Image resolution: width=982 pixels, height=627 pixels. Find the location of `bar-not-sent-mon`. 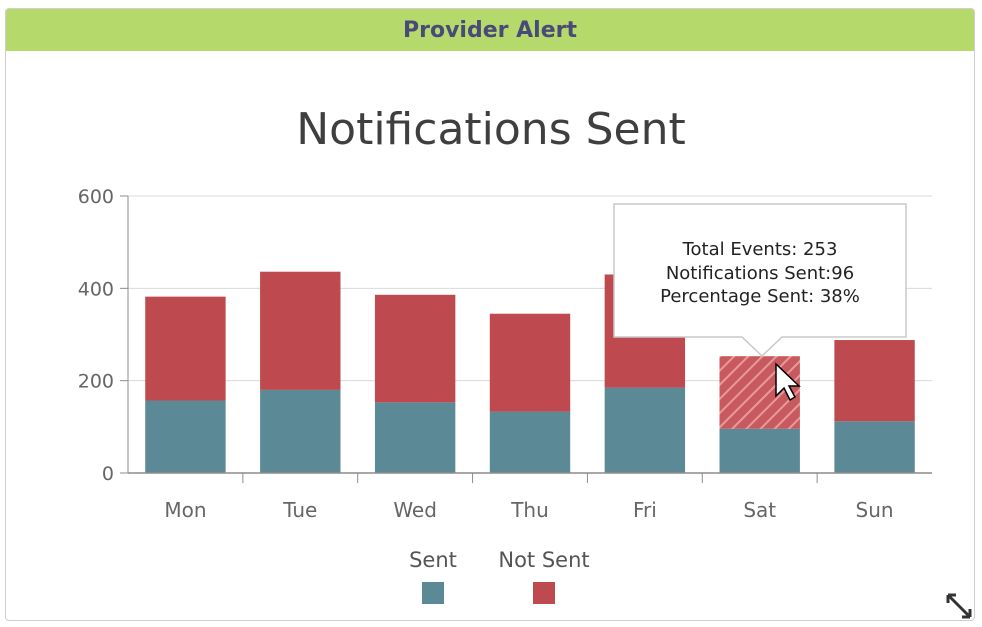

bar-not-sent-mon is located at coordinates (185, 348).